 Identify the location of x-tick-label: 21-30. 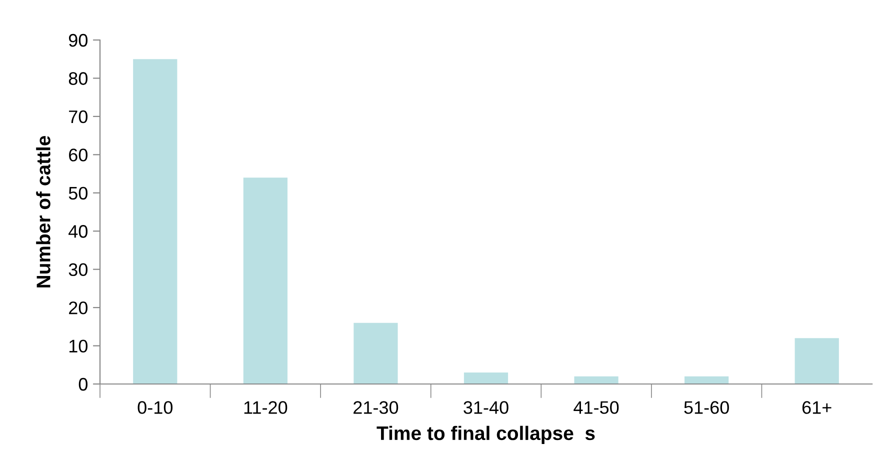
(376, 407).